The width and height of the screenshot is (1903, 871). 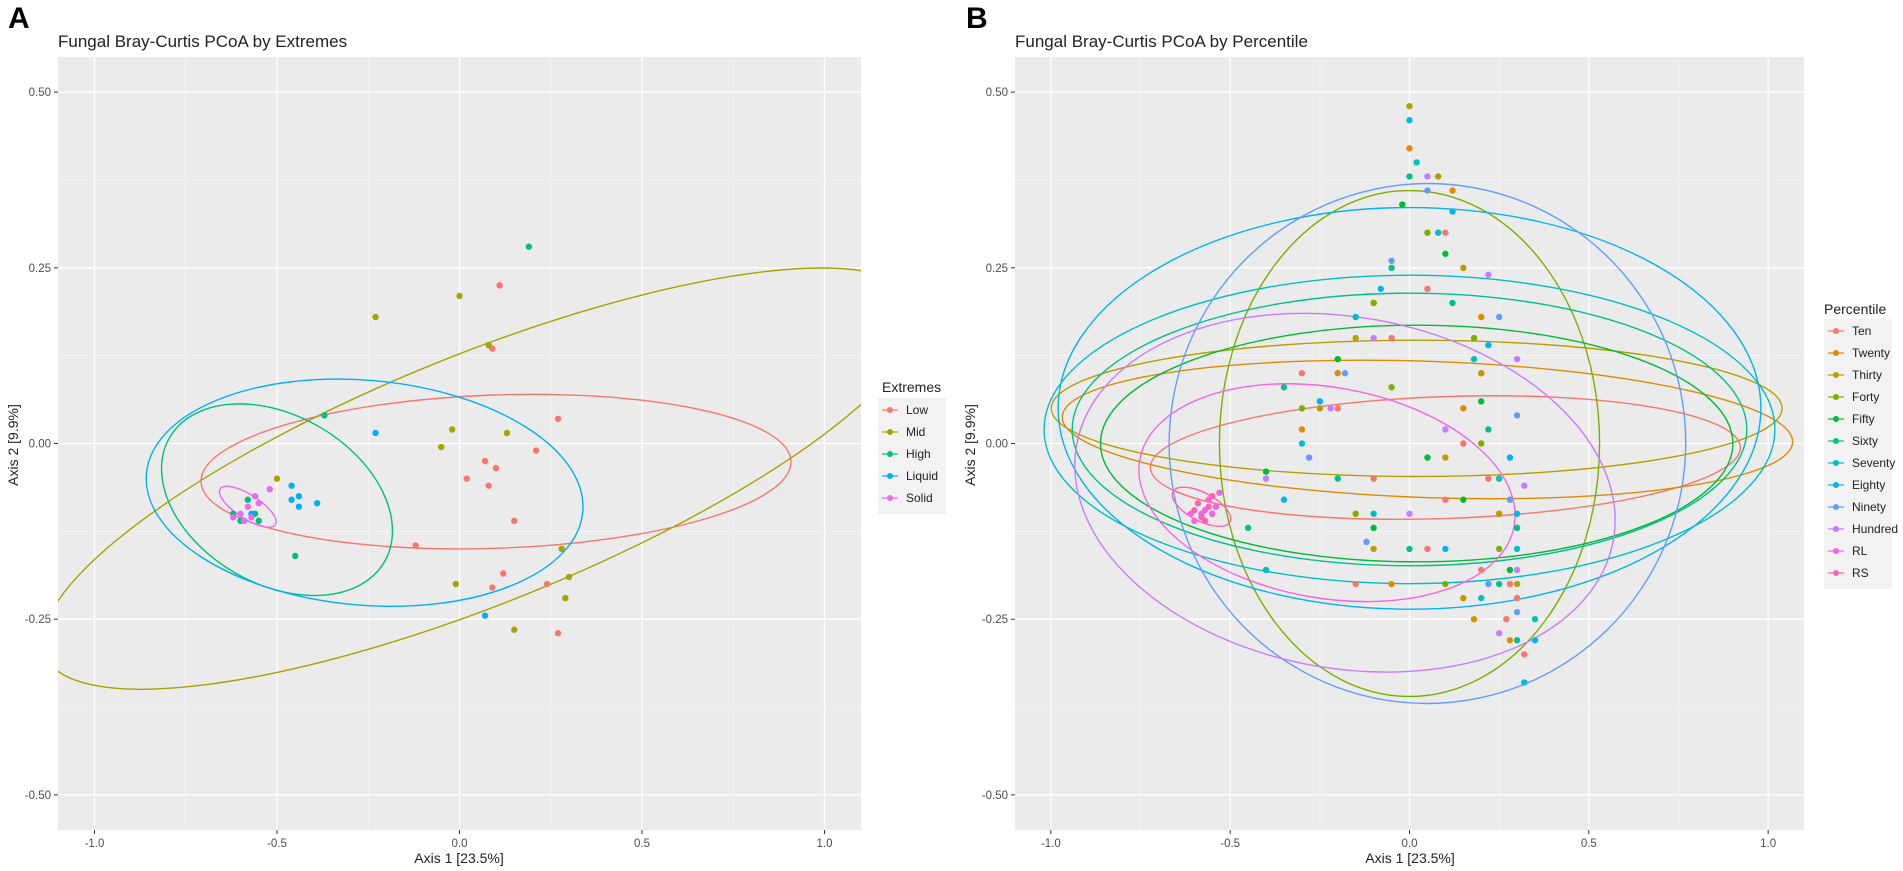 What do you see at coordinates (13, 445) in the screenshot?
I see `panel-a-ylabel: Axis 2 [9.9%]` at bounding box center [13, 445].